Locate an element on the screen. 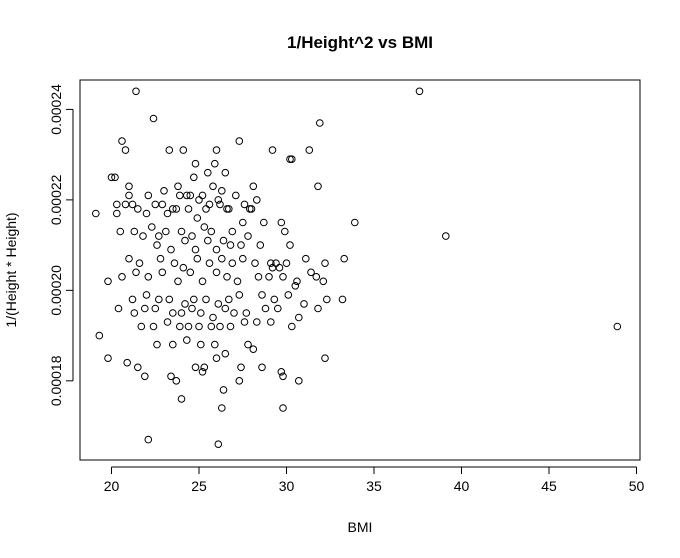 The width and height of the screenshot is (680, 558). x-axis: 20 25 30 35 40 45 50 is located at coordinates (374, 480).